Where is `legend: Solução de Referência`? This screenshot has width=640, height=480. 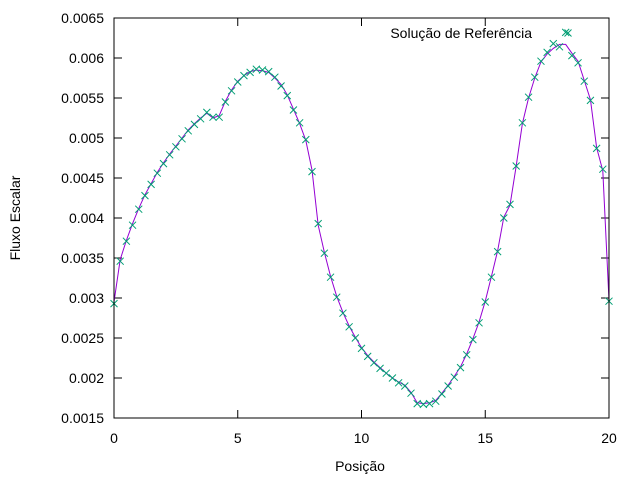 legend: Solução de Referência is located at coordinates (481, 33).